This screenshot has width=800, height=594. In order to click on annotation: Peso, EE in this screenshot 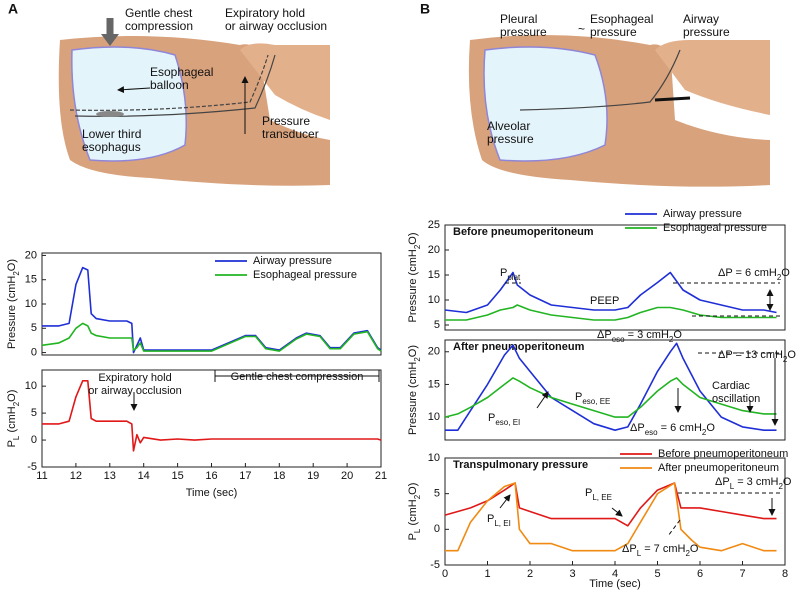, I will do `click(592, 398)`.